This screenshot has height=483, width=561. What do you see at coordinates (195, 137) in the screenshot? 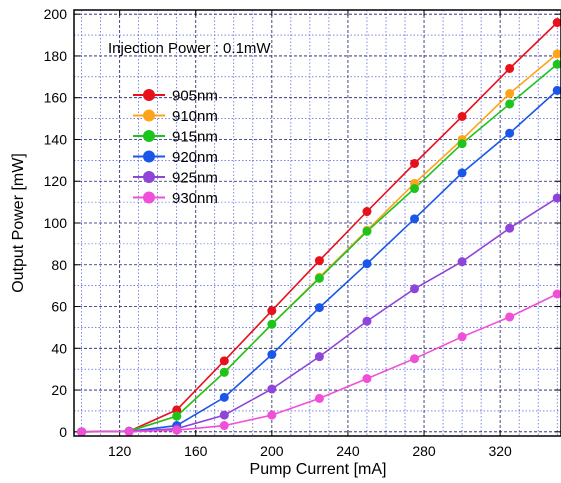
I see `legend-label-915nm: 915nm` at bounding box center [195, 137].